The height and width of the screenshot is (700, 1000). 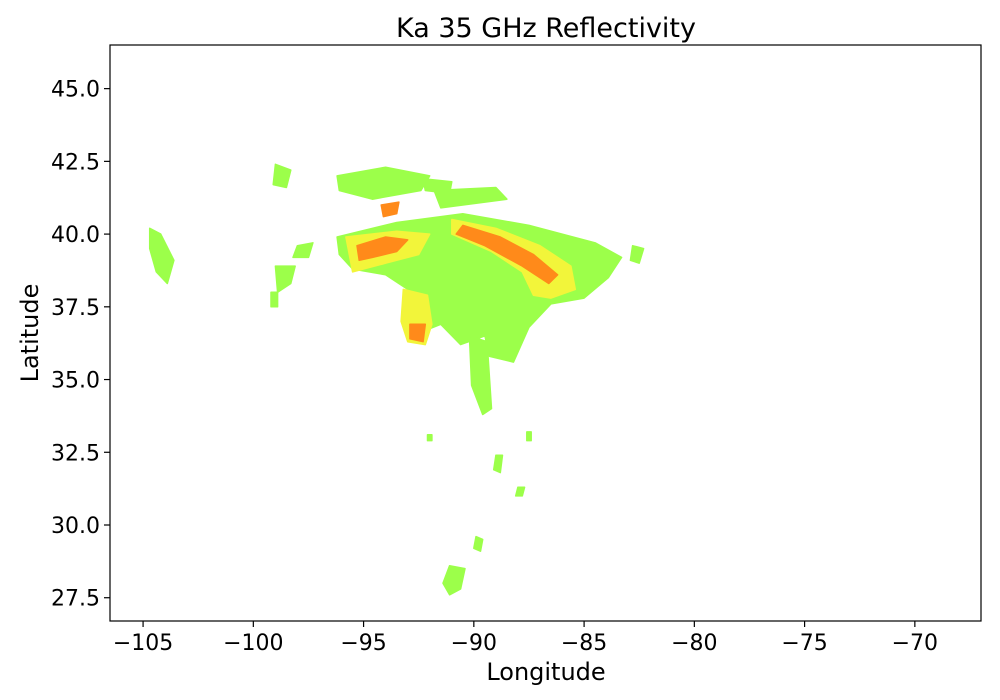 I want to click on y-tick-label: 40.0, so click(x=75, y=235).